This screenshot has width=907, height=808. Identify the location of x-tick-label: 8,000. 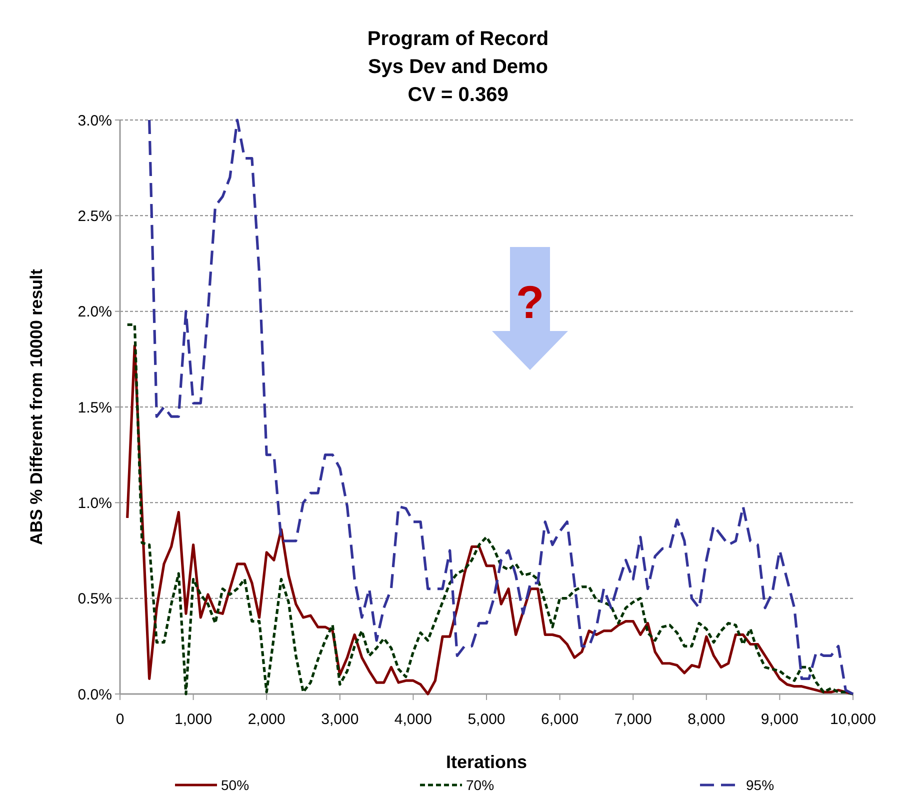
(707, 719).